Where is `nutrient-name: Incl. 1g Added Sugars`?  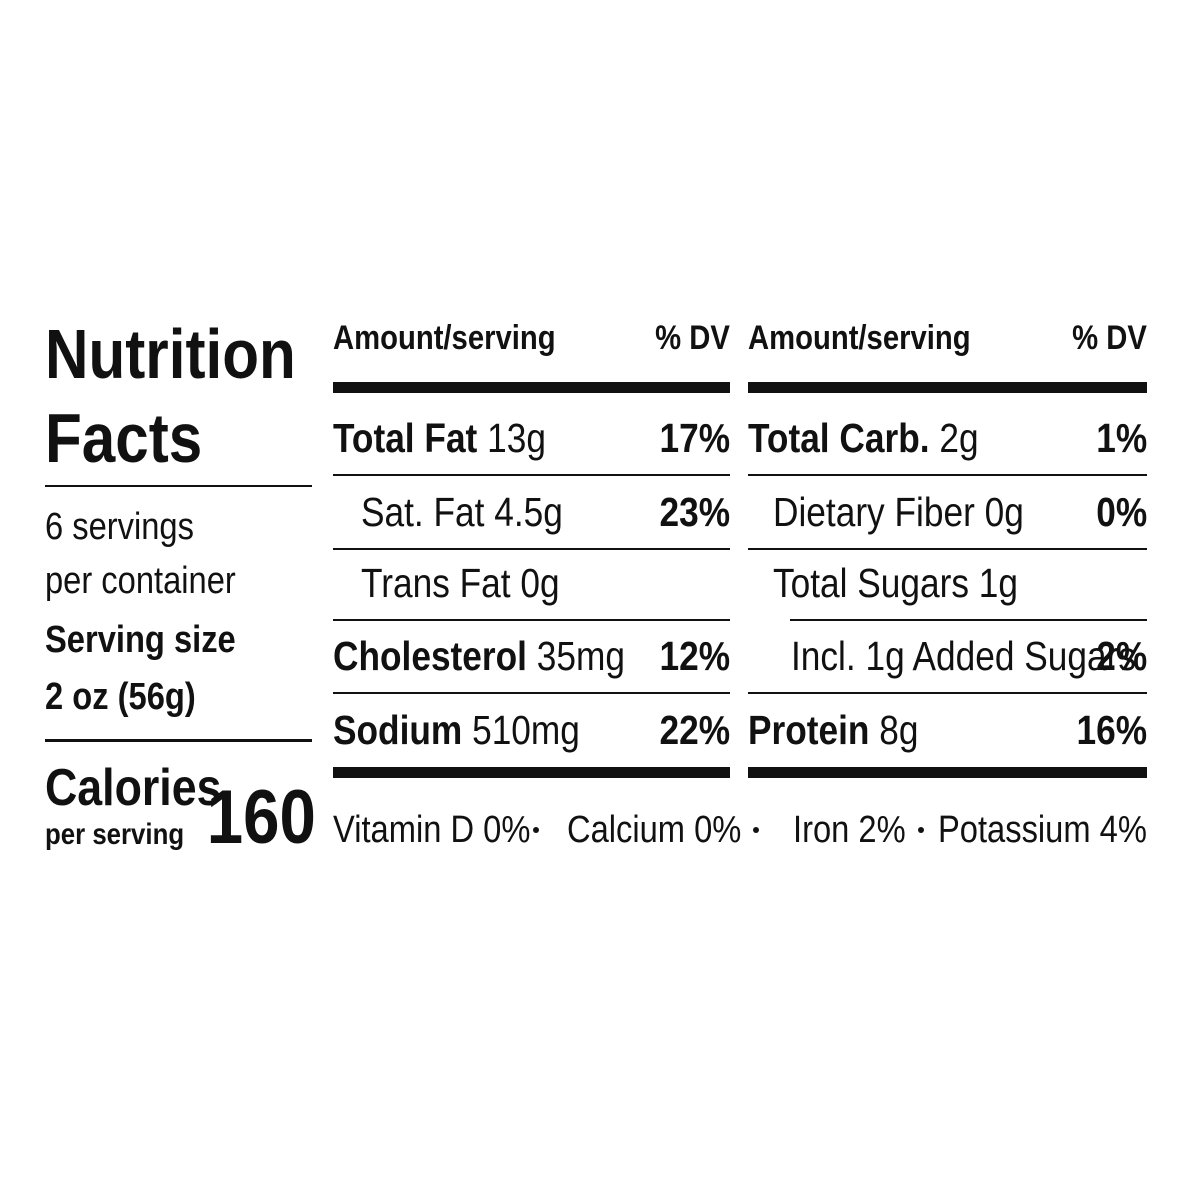
nutrient-name: Incl. 1g Added Sugars is located at coordinates (964, 656).